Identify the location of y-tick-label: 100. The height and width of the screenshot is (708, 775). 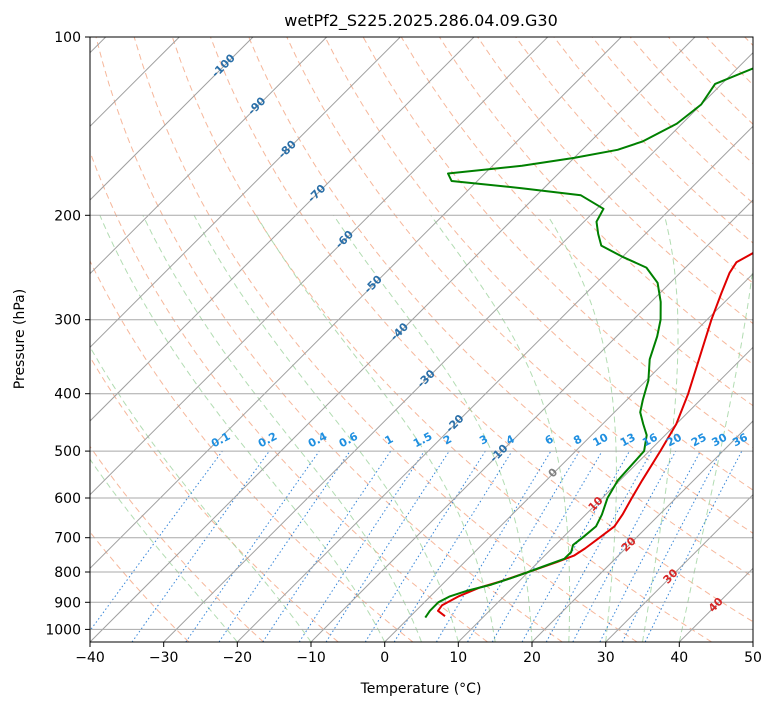
(67, 38).